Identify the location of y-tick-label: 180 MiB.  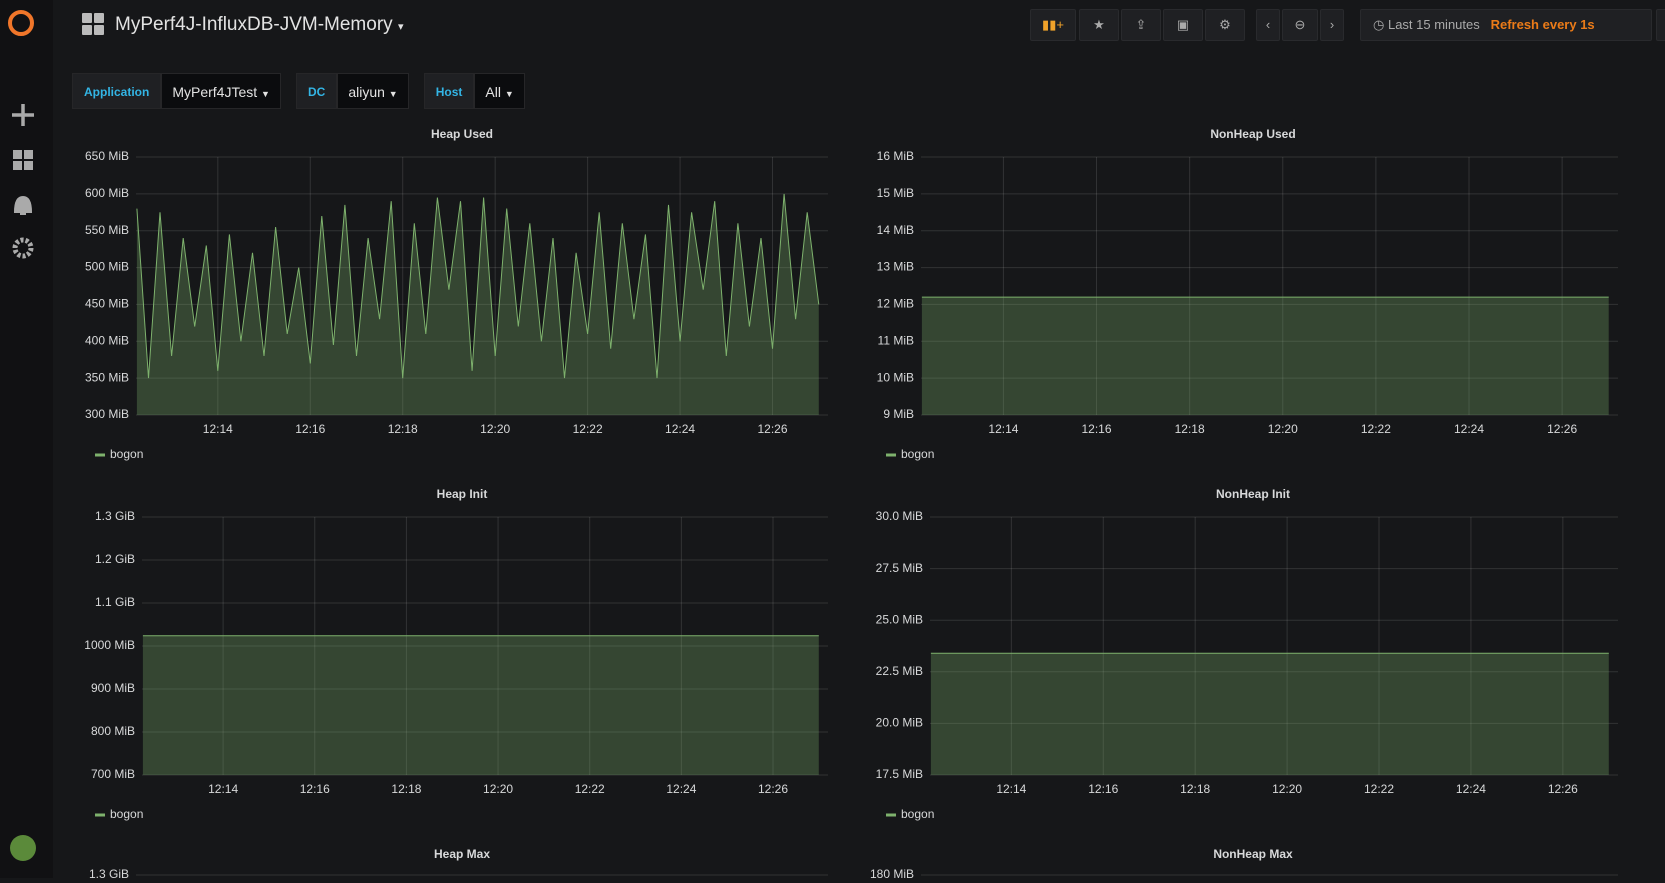
(892, 872).